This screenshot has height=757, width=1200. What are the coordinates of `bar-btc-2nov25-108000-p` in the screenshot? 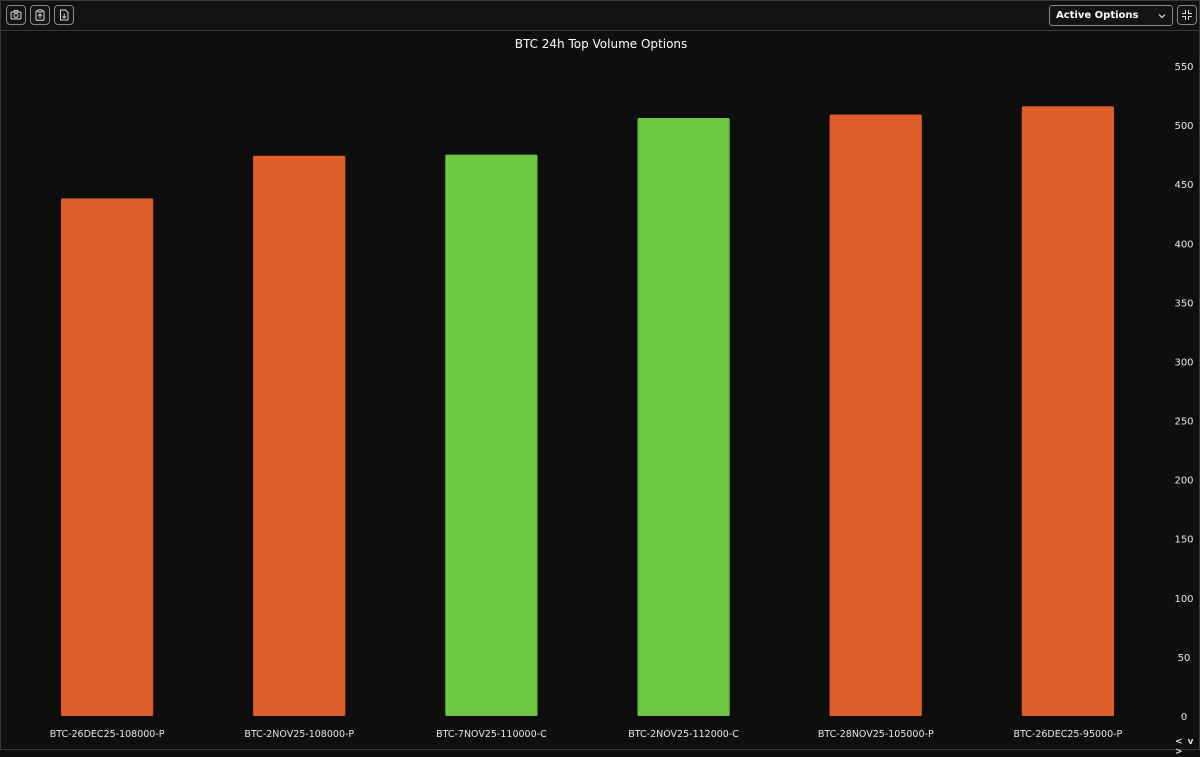 It's located at (299, 436).